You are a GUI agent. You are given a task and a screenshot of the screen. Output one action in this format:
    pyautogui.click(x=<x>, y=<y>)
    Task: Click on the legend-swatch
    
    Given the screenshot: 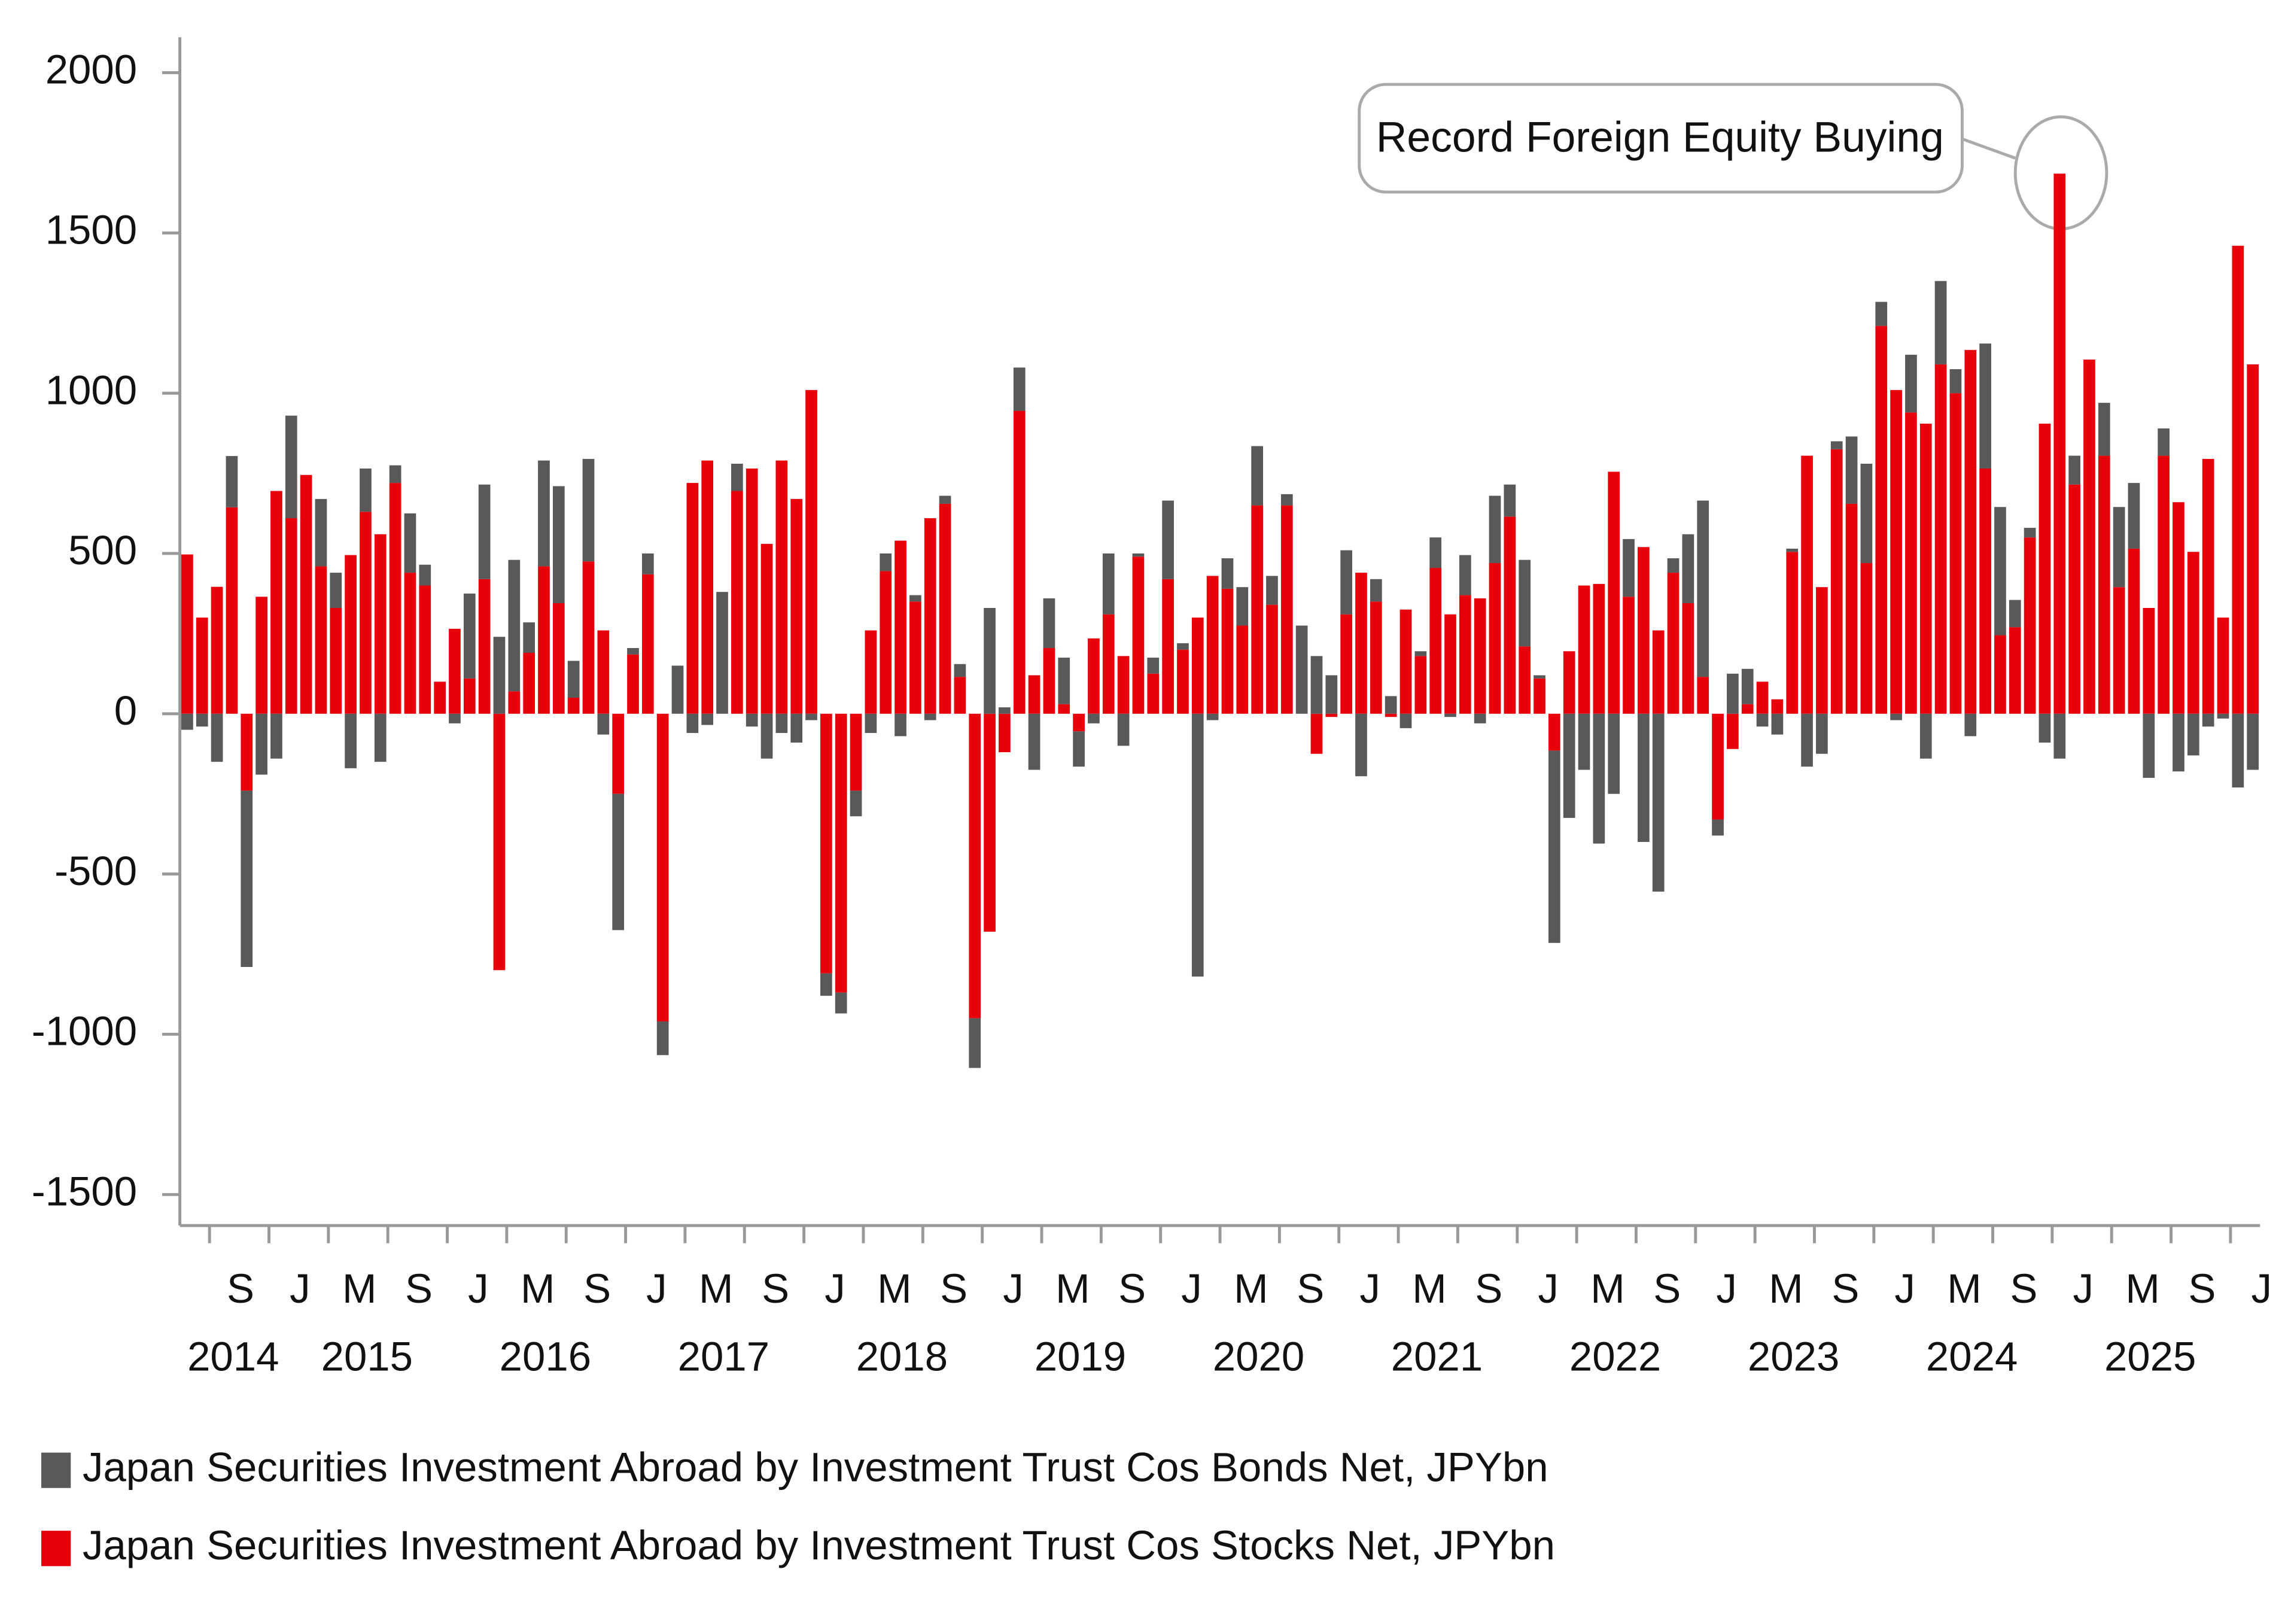 What is the action you would take?
    pyautogui.click(x=56, y=1549)
    